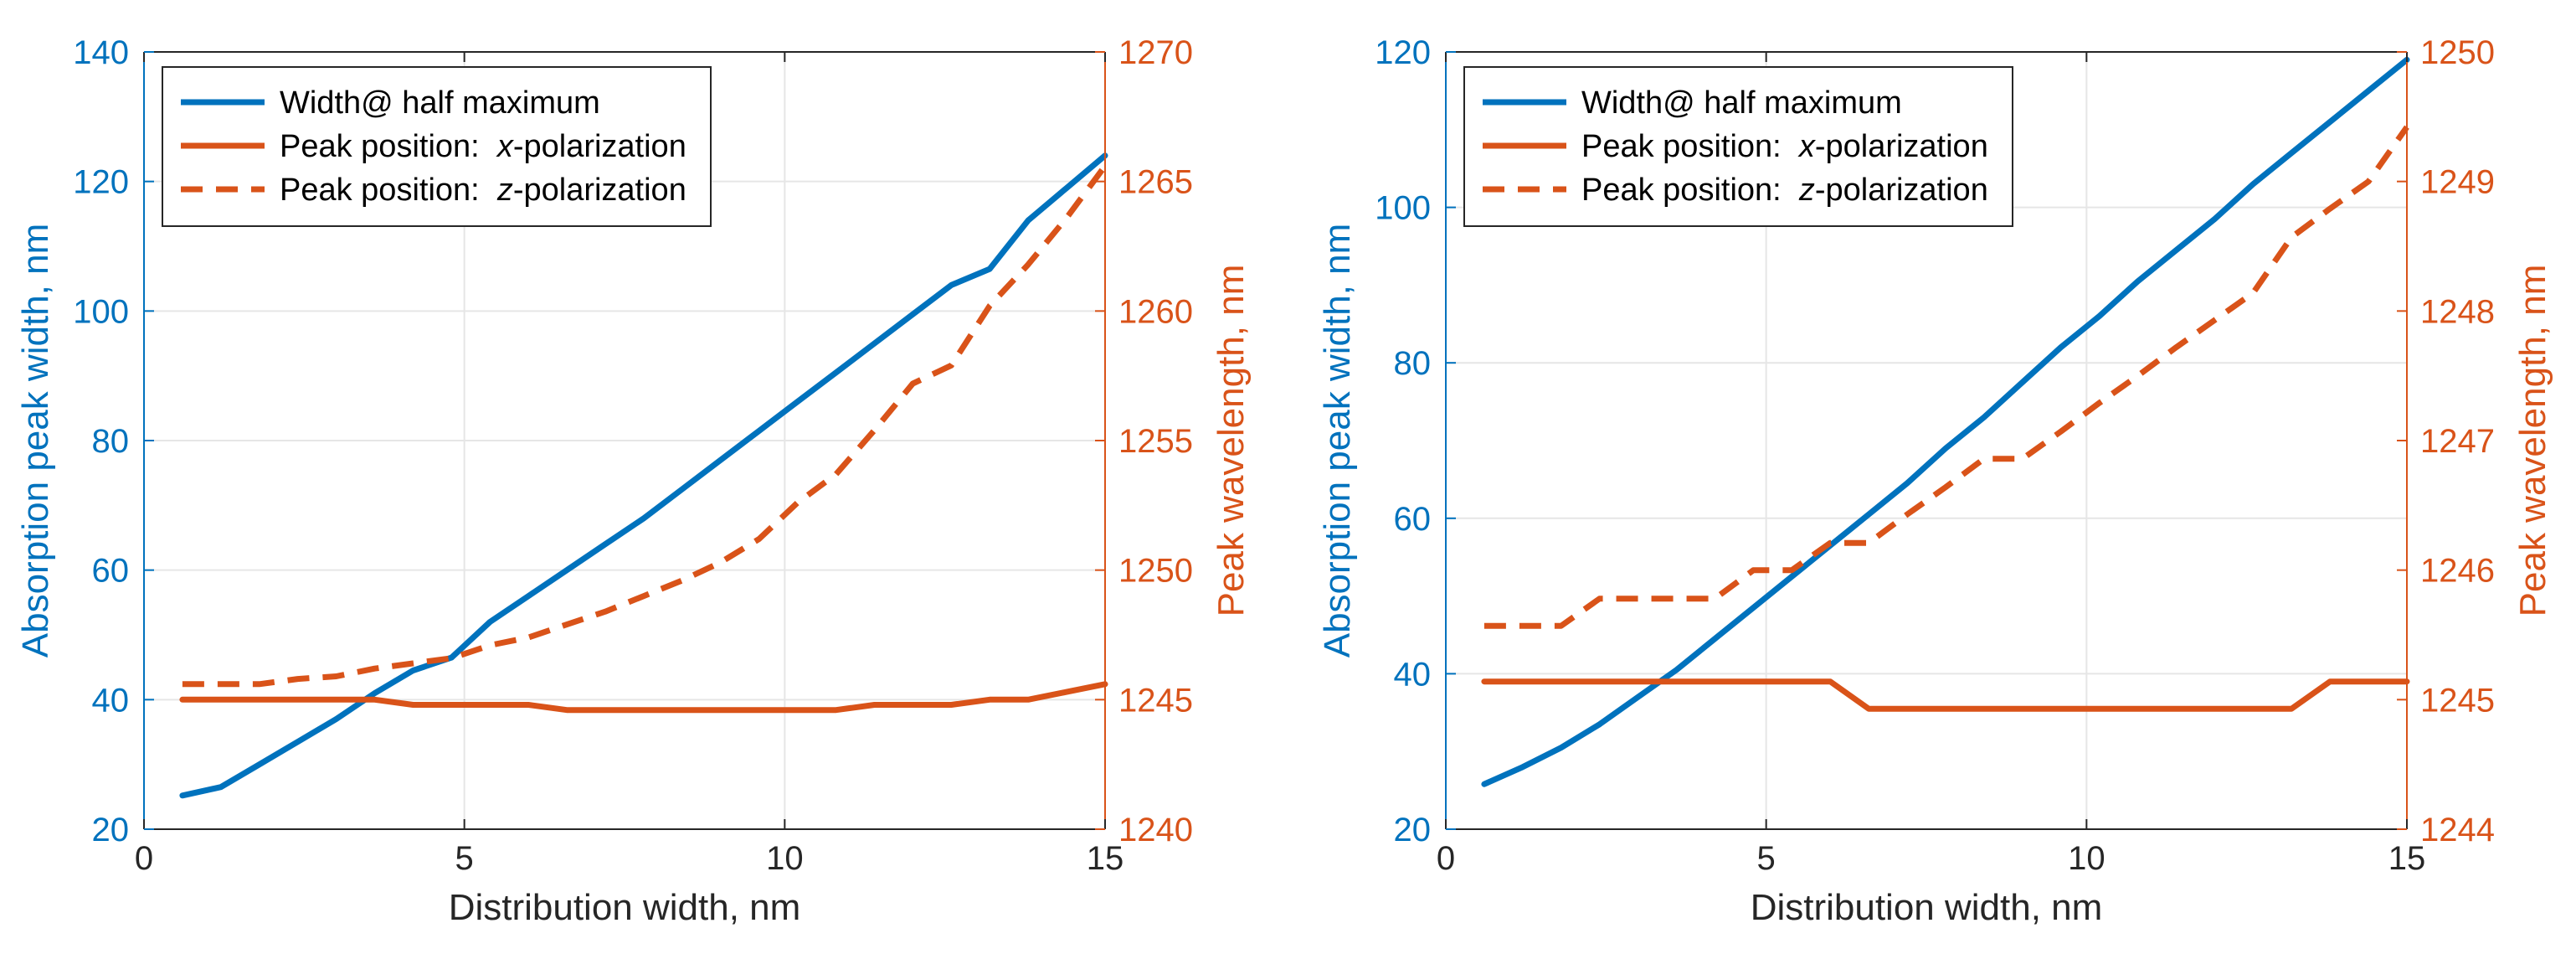  What do you see at coordinates (2458, 830) in the screenshot?
I see `y-right-tick-label: 1244` at bounding box center [2458, 830].